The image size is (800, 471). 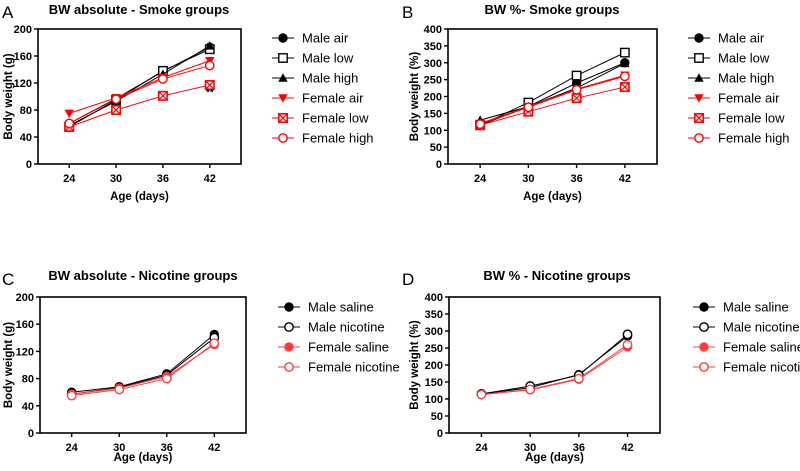 What do you see at coordinates (556, 275) in the screenshot?
I see `chart-title: BW % - Nicotine groups` at bounding box center [556, 275].